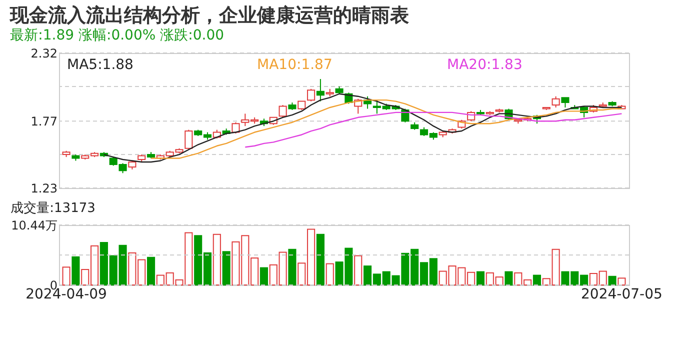 The image size is (688, 360). What do you see at coordinates (44, 121) in the screenshot?
I see `y-tick-label: 1.77` at bounding box center [44, 121].